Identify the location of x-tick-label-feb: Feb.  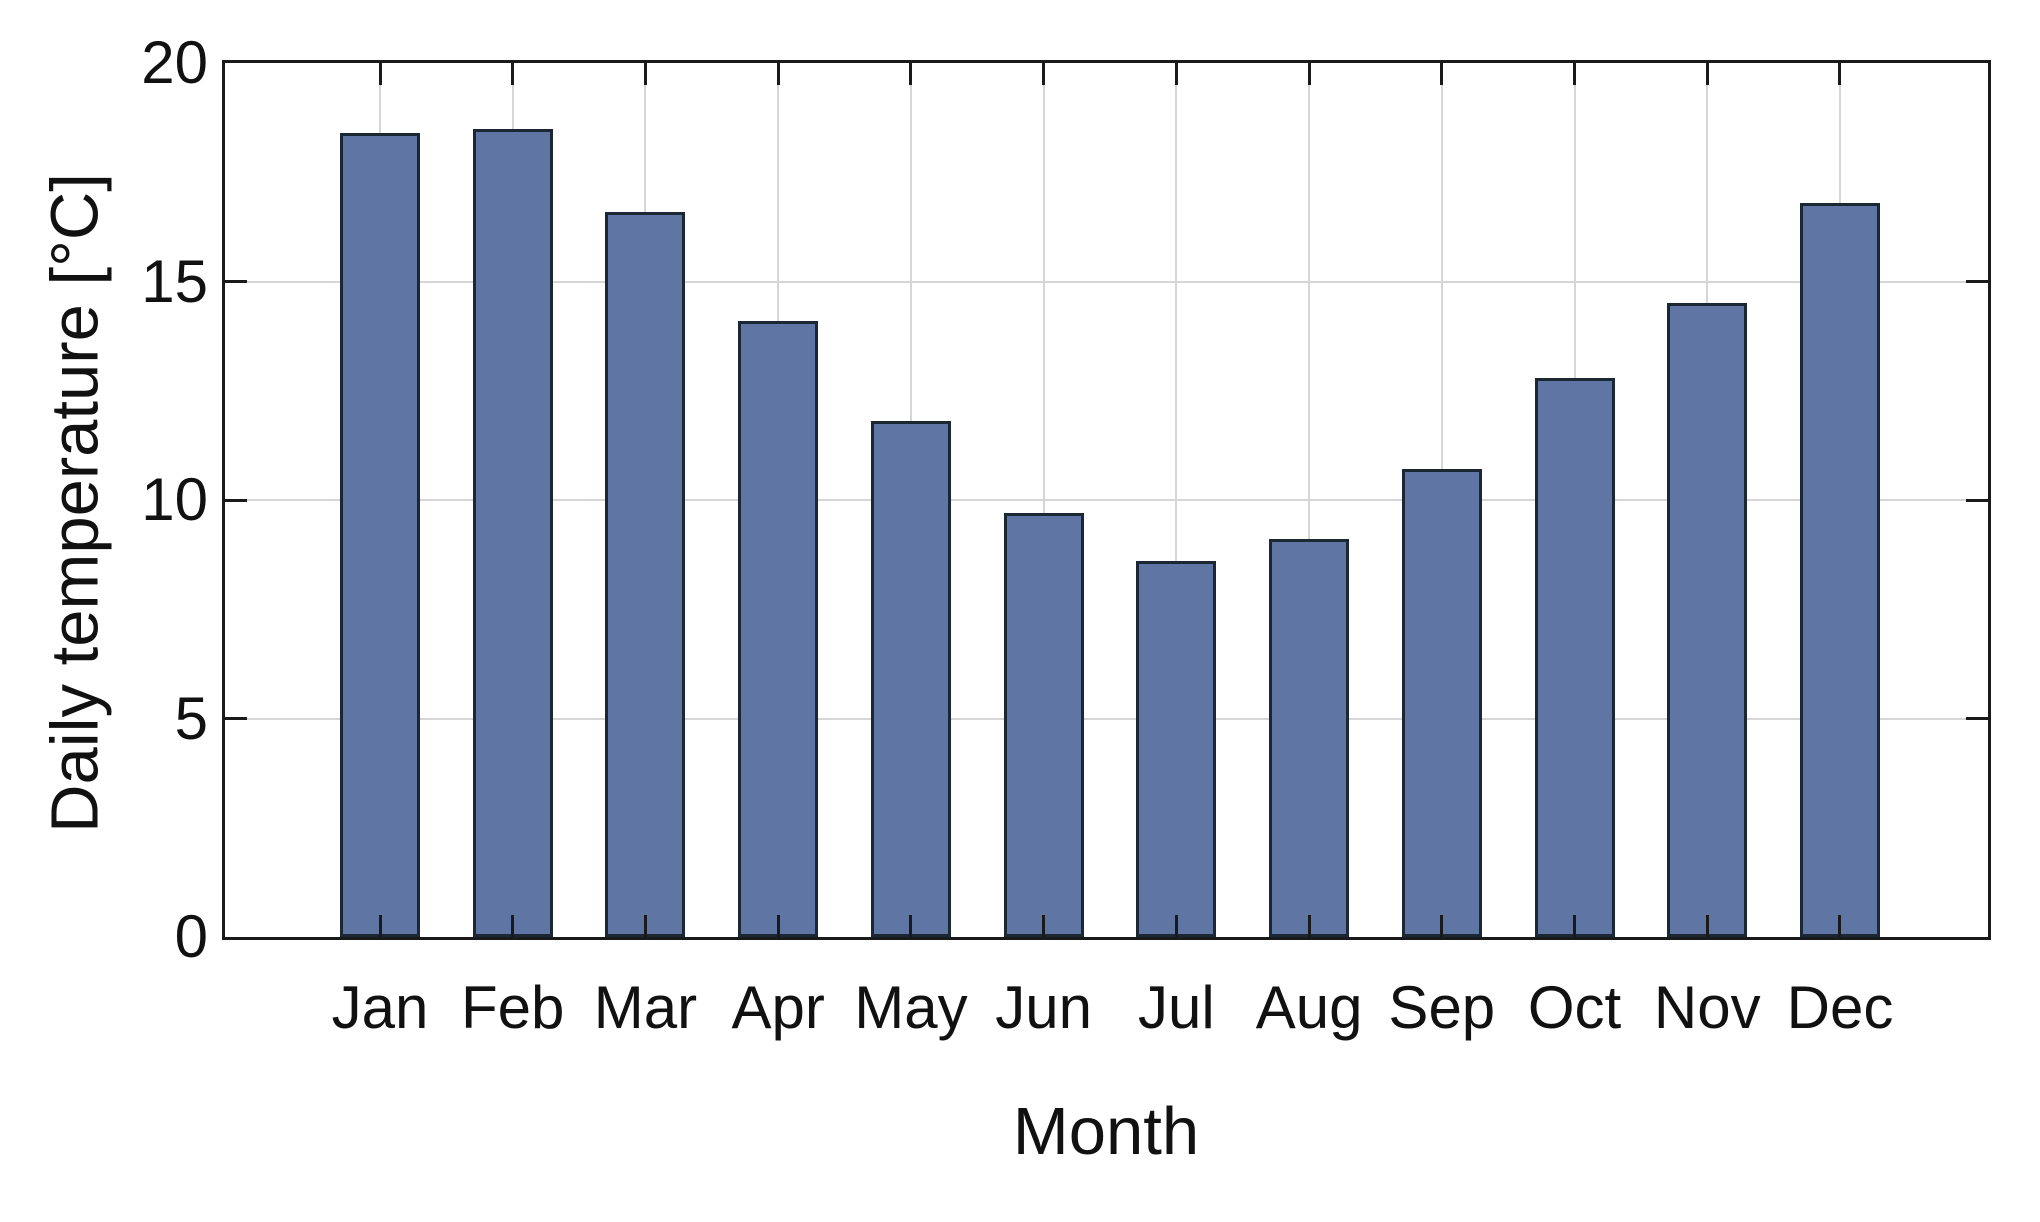
(513, 1007).